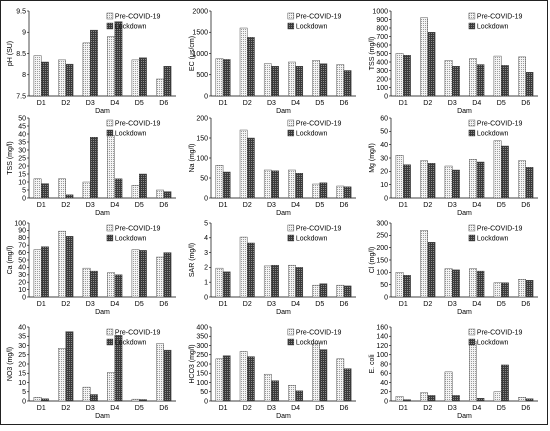 The image size is (550, 431). I want to click on y-tick-label: 500, so click(202, 75).